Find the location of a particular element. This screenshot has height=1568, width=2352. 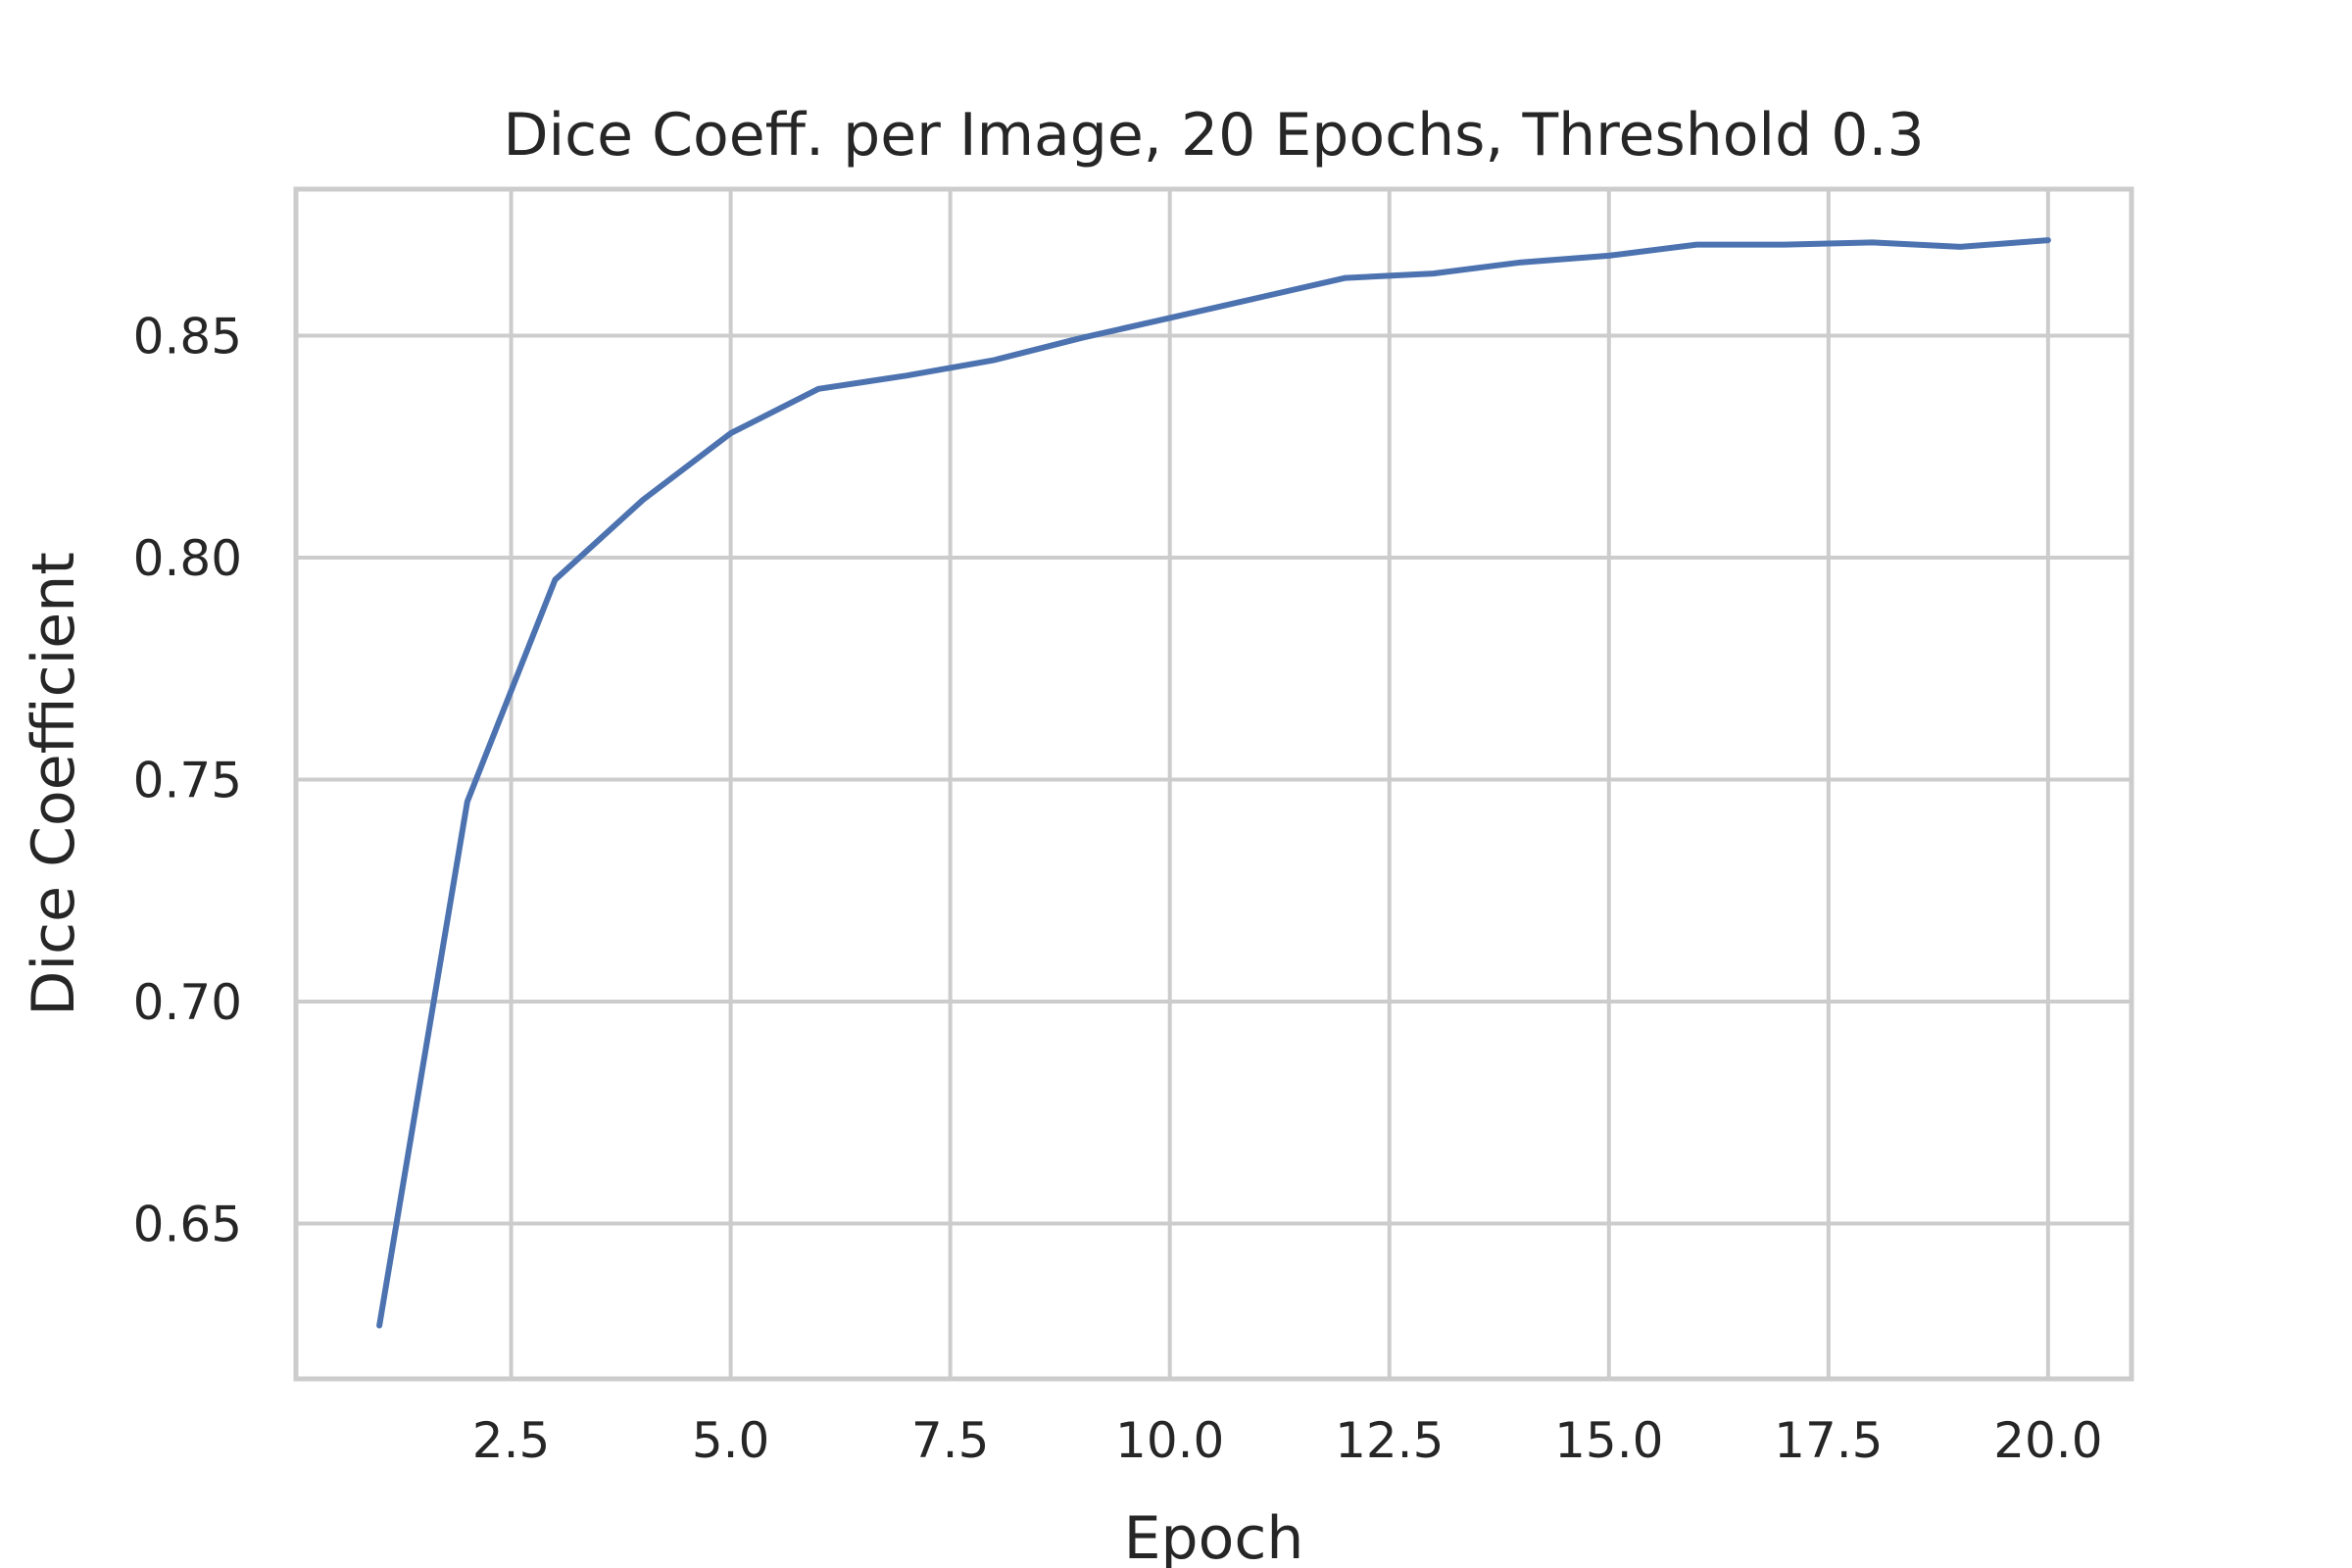

y-tick-label: 0.75 is located at coordinates (187, 780).